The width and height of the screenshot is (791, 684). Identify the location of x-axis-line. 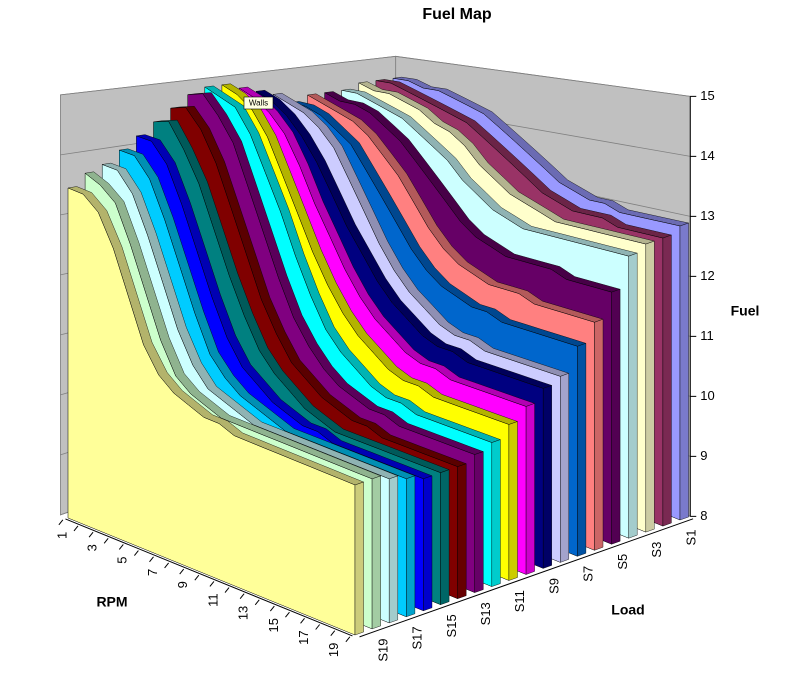
(209, 577).